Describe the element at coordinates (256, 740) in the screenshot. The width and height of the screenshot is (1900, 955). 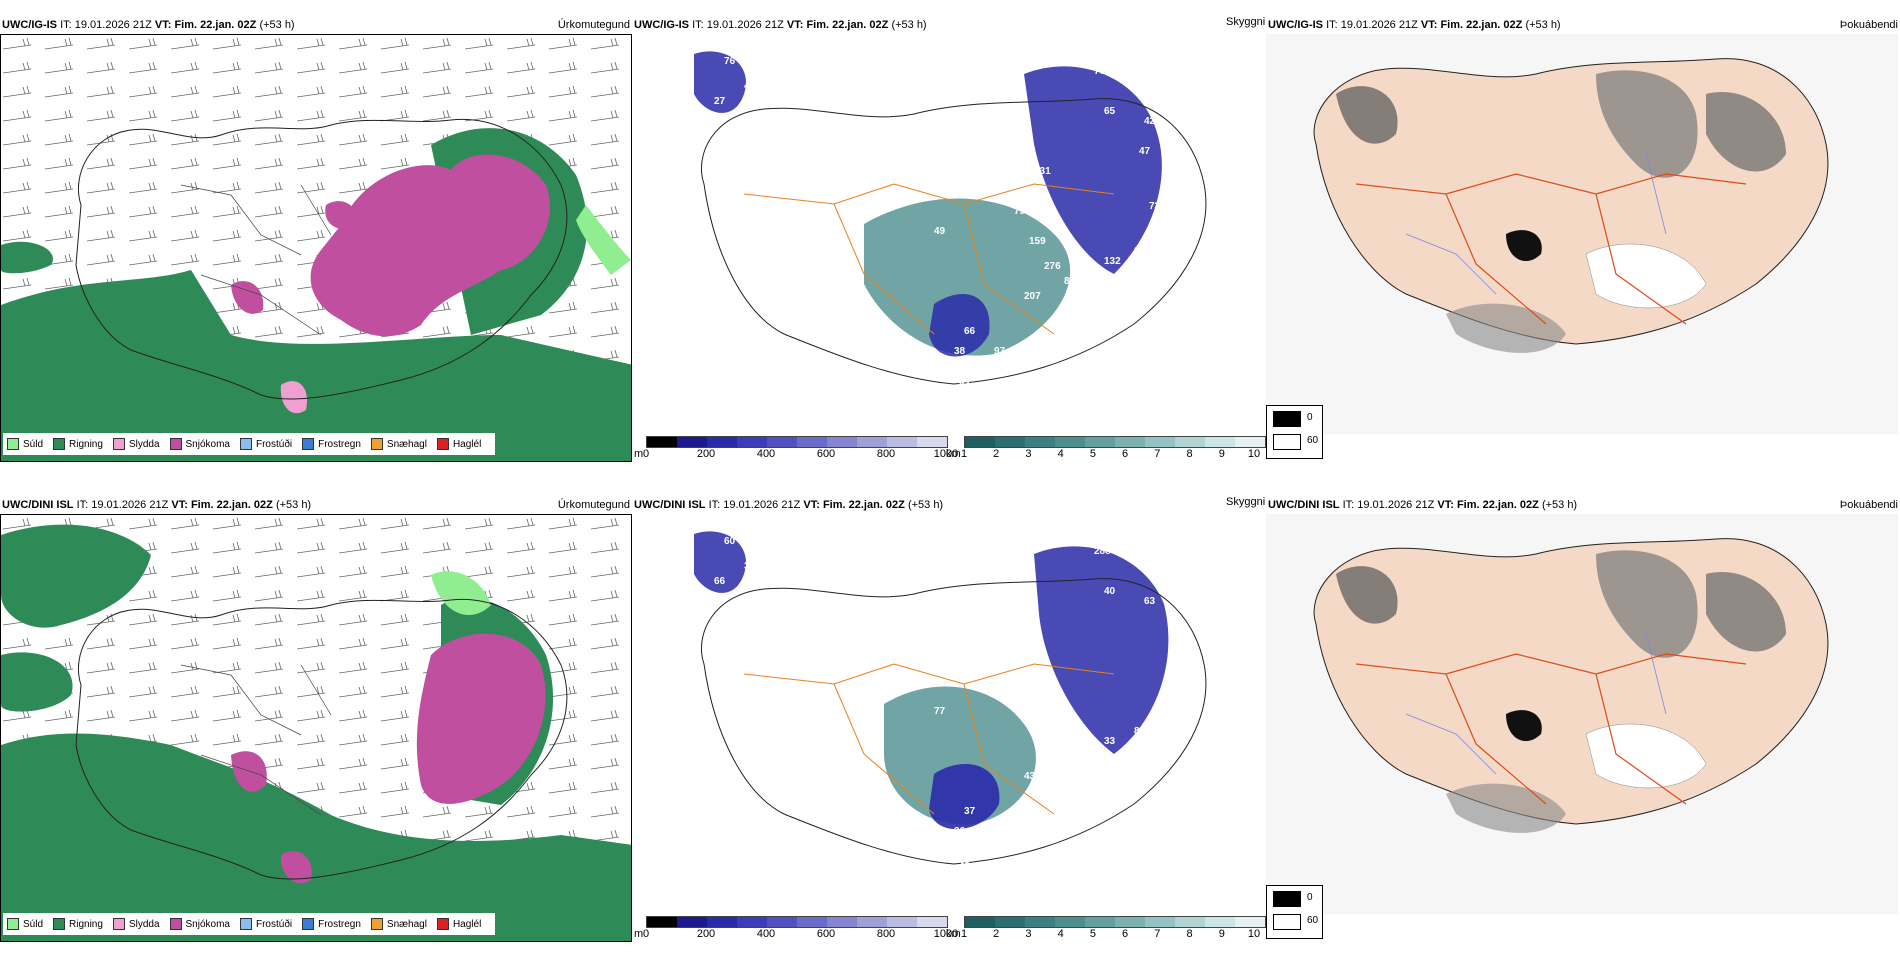
I see `roads` at that location.